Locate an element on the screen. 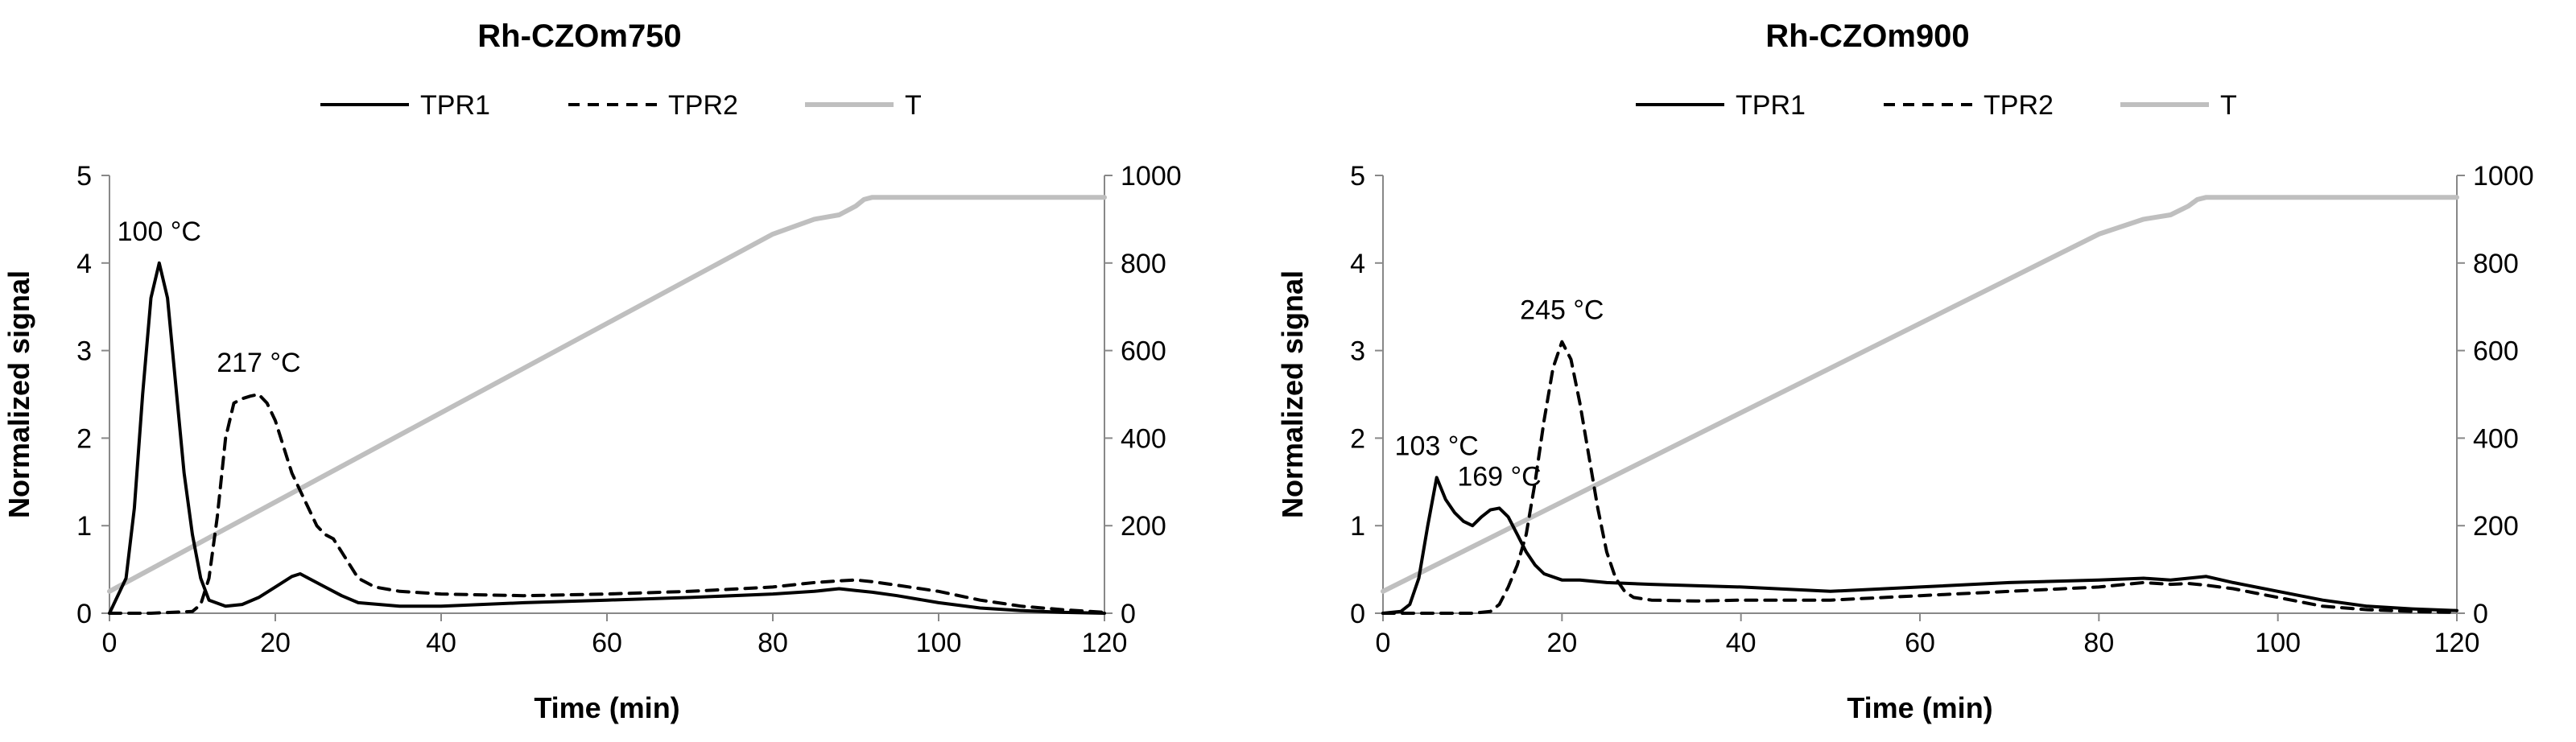  chart-title: Rh-CZOm900 is located at coordinates (1867, 36).